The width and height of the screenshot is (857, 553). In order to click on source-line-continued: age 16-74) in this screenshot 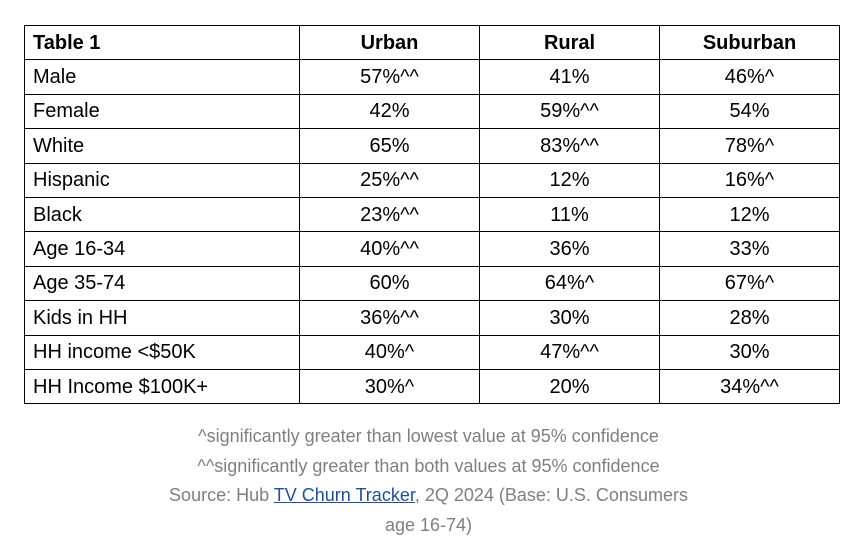, I will do `click(428, 524)`.